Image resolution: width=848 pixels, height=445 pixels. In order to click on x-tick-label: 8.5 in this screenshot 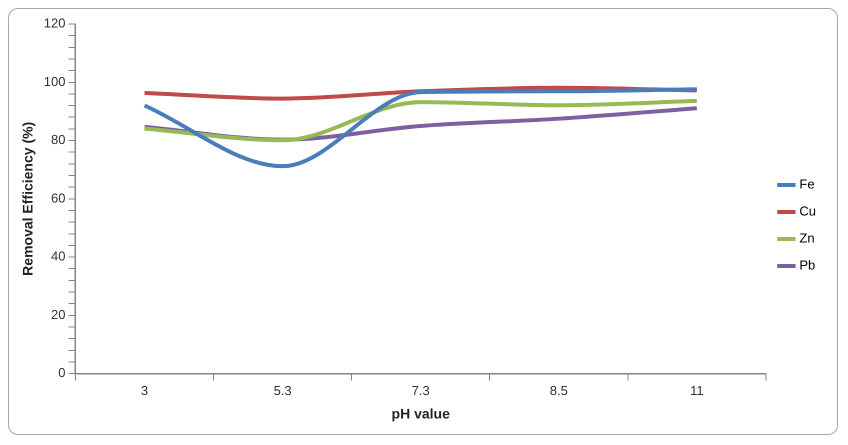, I will do `click(559, 390)`.